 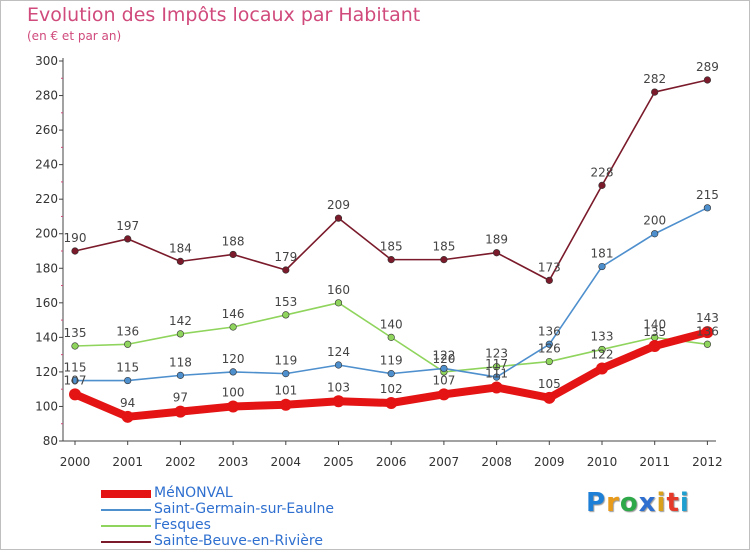 What do you see at coordinates (707, 67) in the screenshot?
I see `data-label: 289` at bounding box center [707, 67].